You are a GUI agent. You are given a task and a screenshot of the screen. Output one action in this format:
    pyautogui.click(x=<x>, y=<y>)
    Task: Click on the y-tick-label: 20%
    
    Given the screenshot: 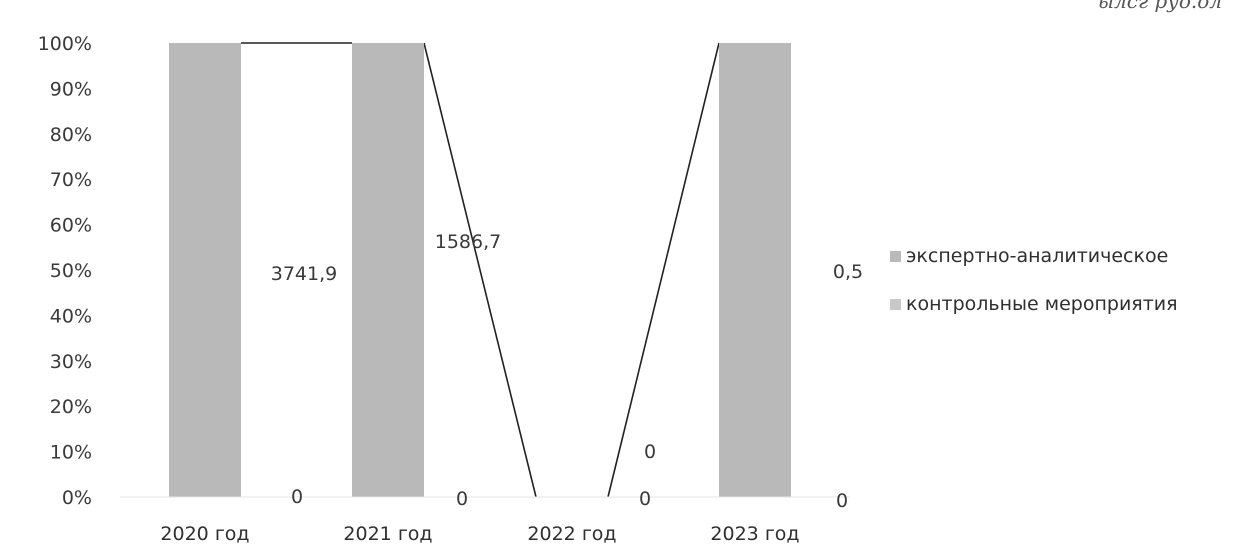 What is the action you would take?
    pyautogui.click(x=71, y=407)
    